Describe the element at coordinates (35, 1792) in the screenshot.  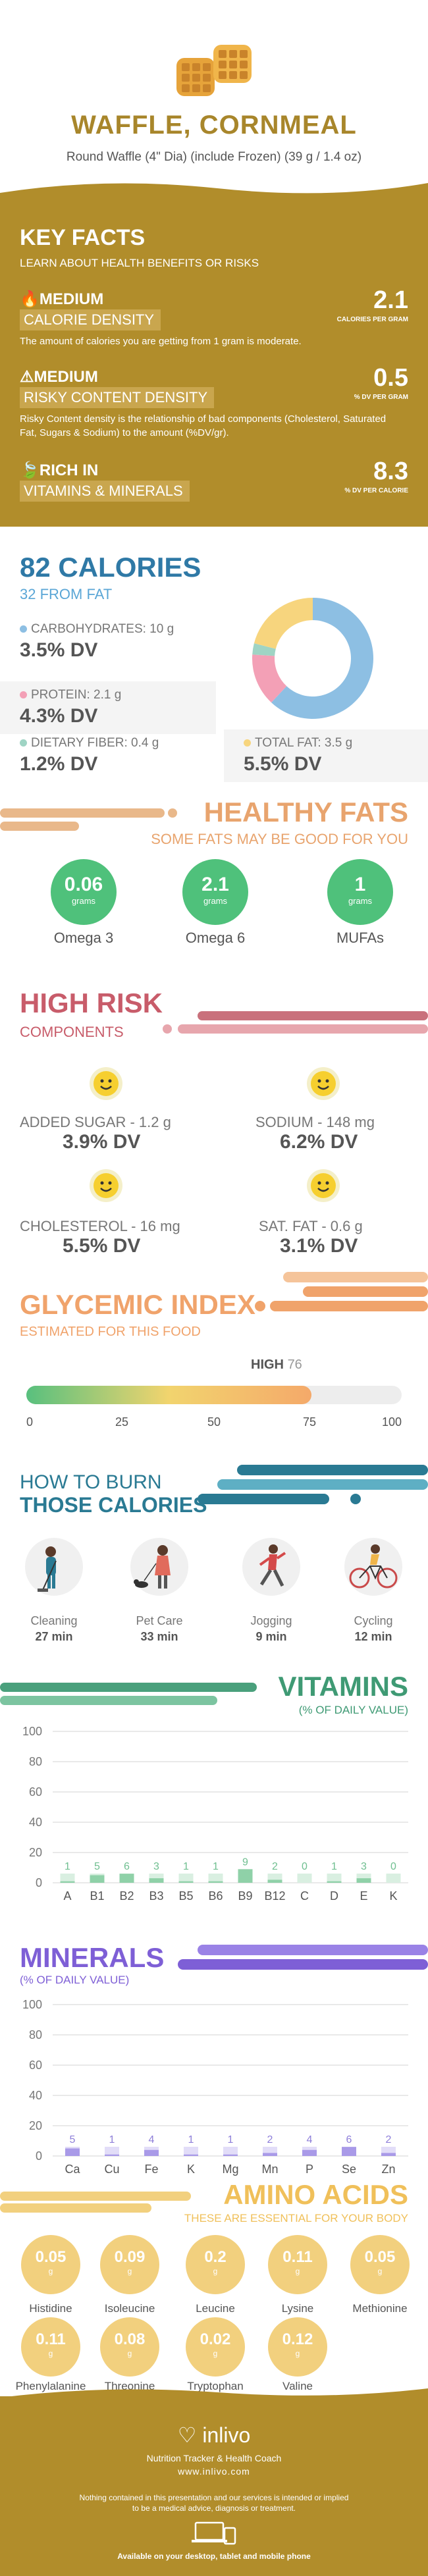
I see `y-tick-label: 60` at that location.